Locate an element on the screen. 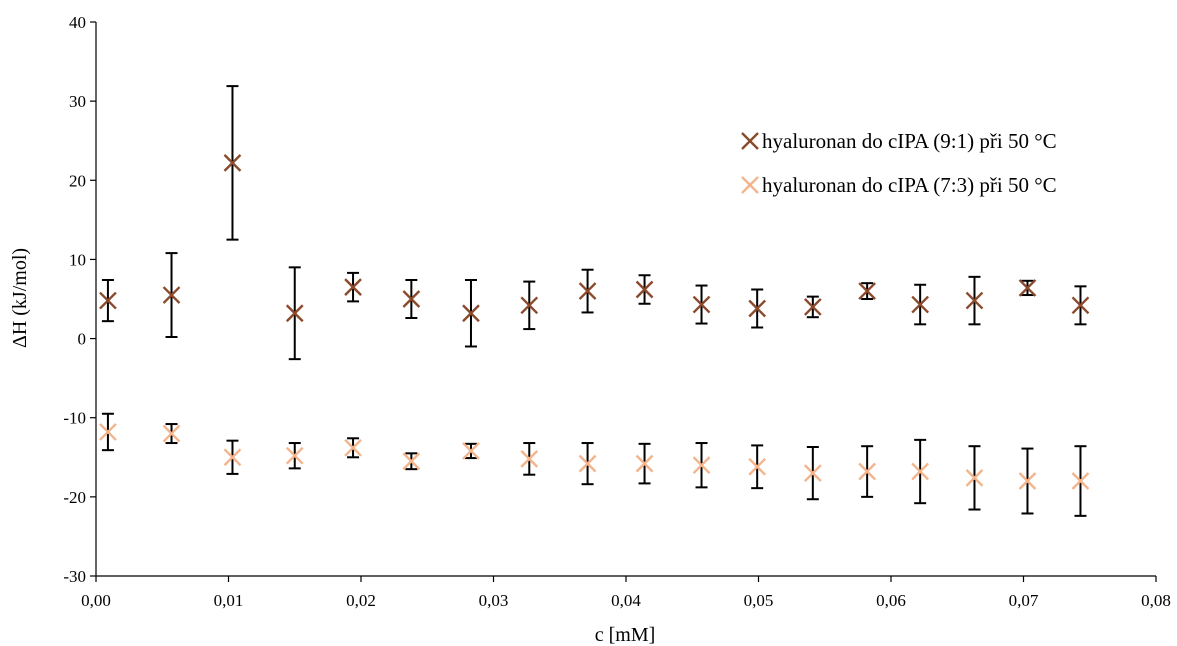  y-tick-label: -30 is located at coordinates (74, 576).